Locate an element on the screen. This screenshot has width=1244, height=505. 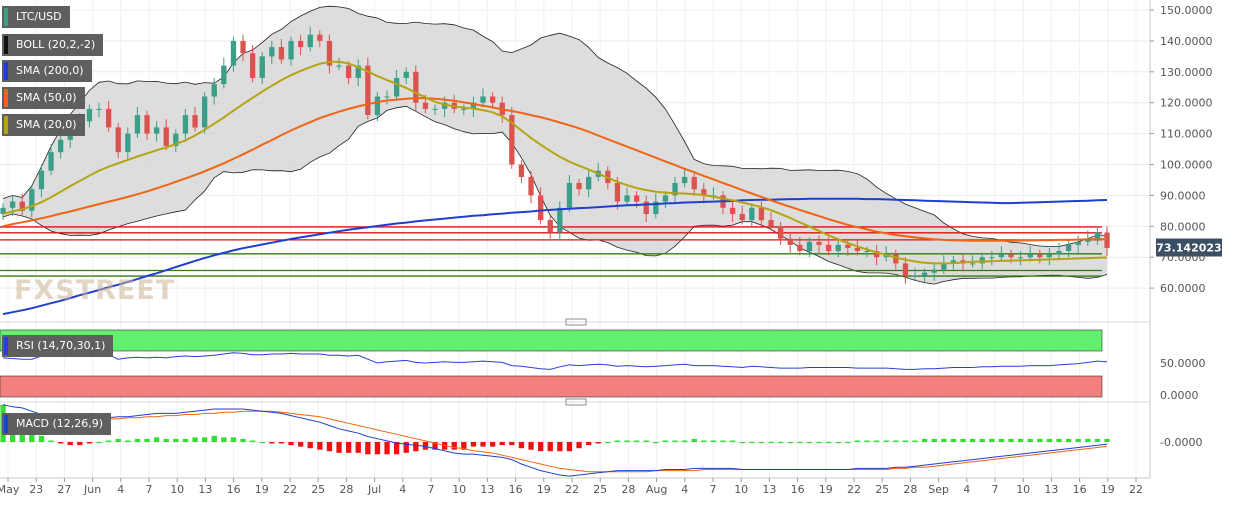
sma20-swatch is located at coordinates (6, 125).